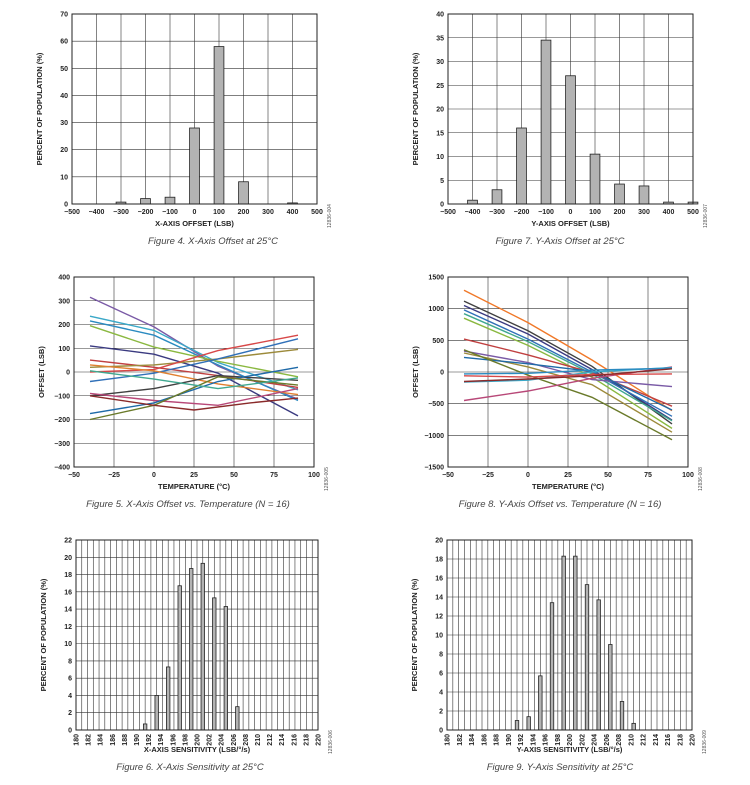 This screenshot has height=785, width=750. Describe the element at coordinates (436, 309) in the screenshot. I see `y-tick-label: 1000` at that location.